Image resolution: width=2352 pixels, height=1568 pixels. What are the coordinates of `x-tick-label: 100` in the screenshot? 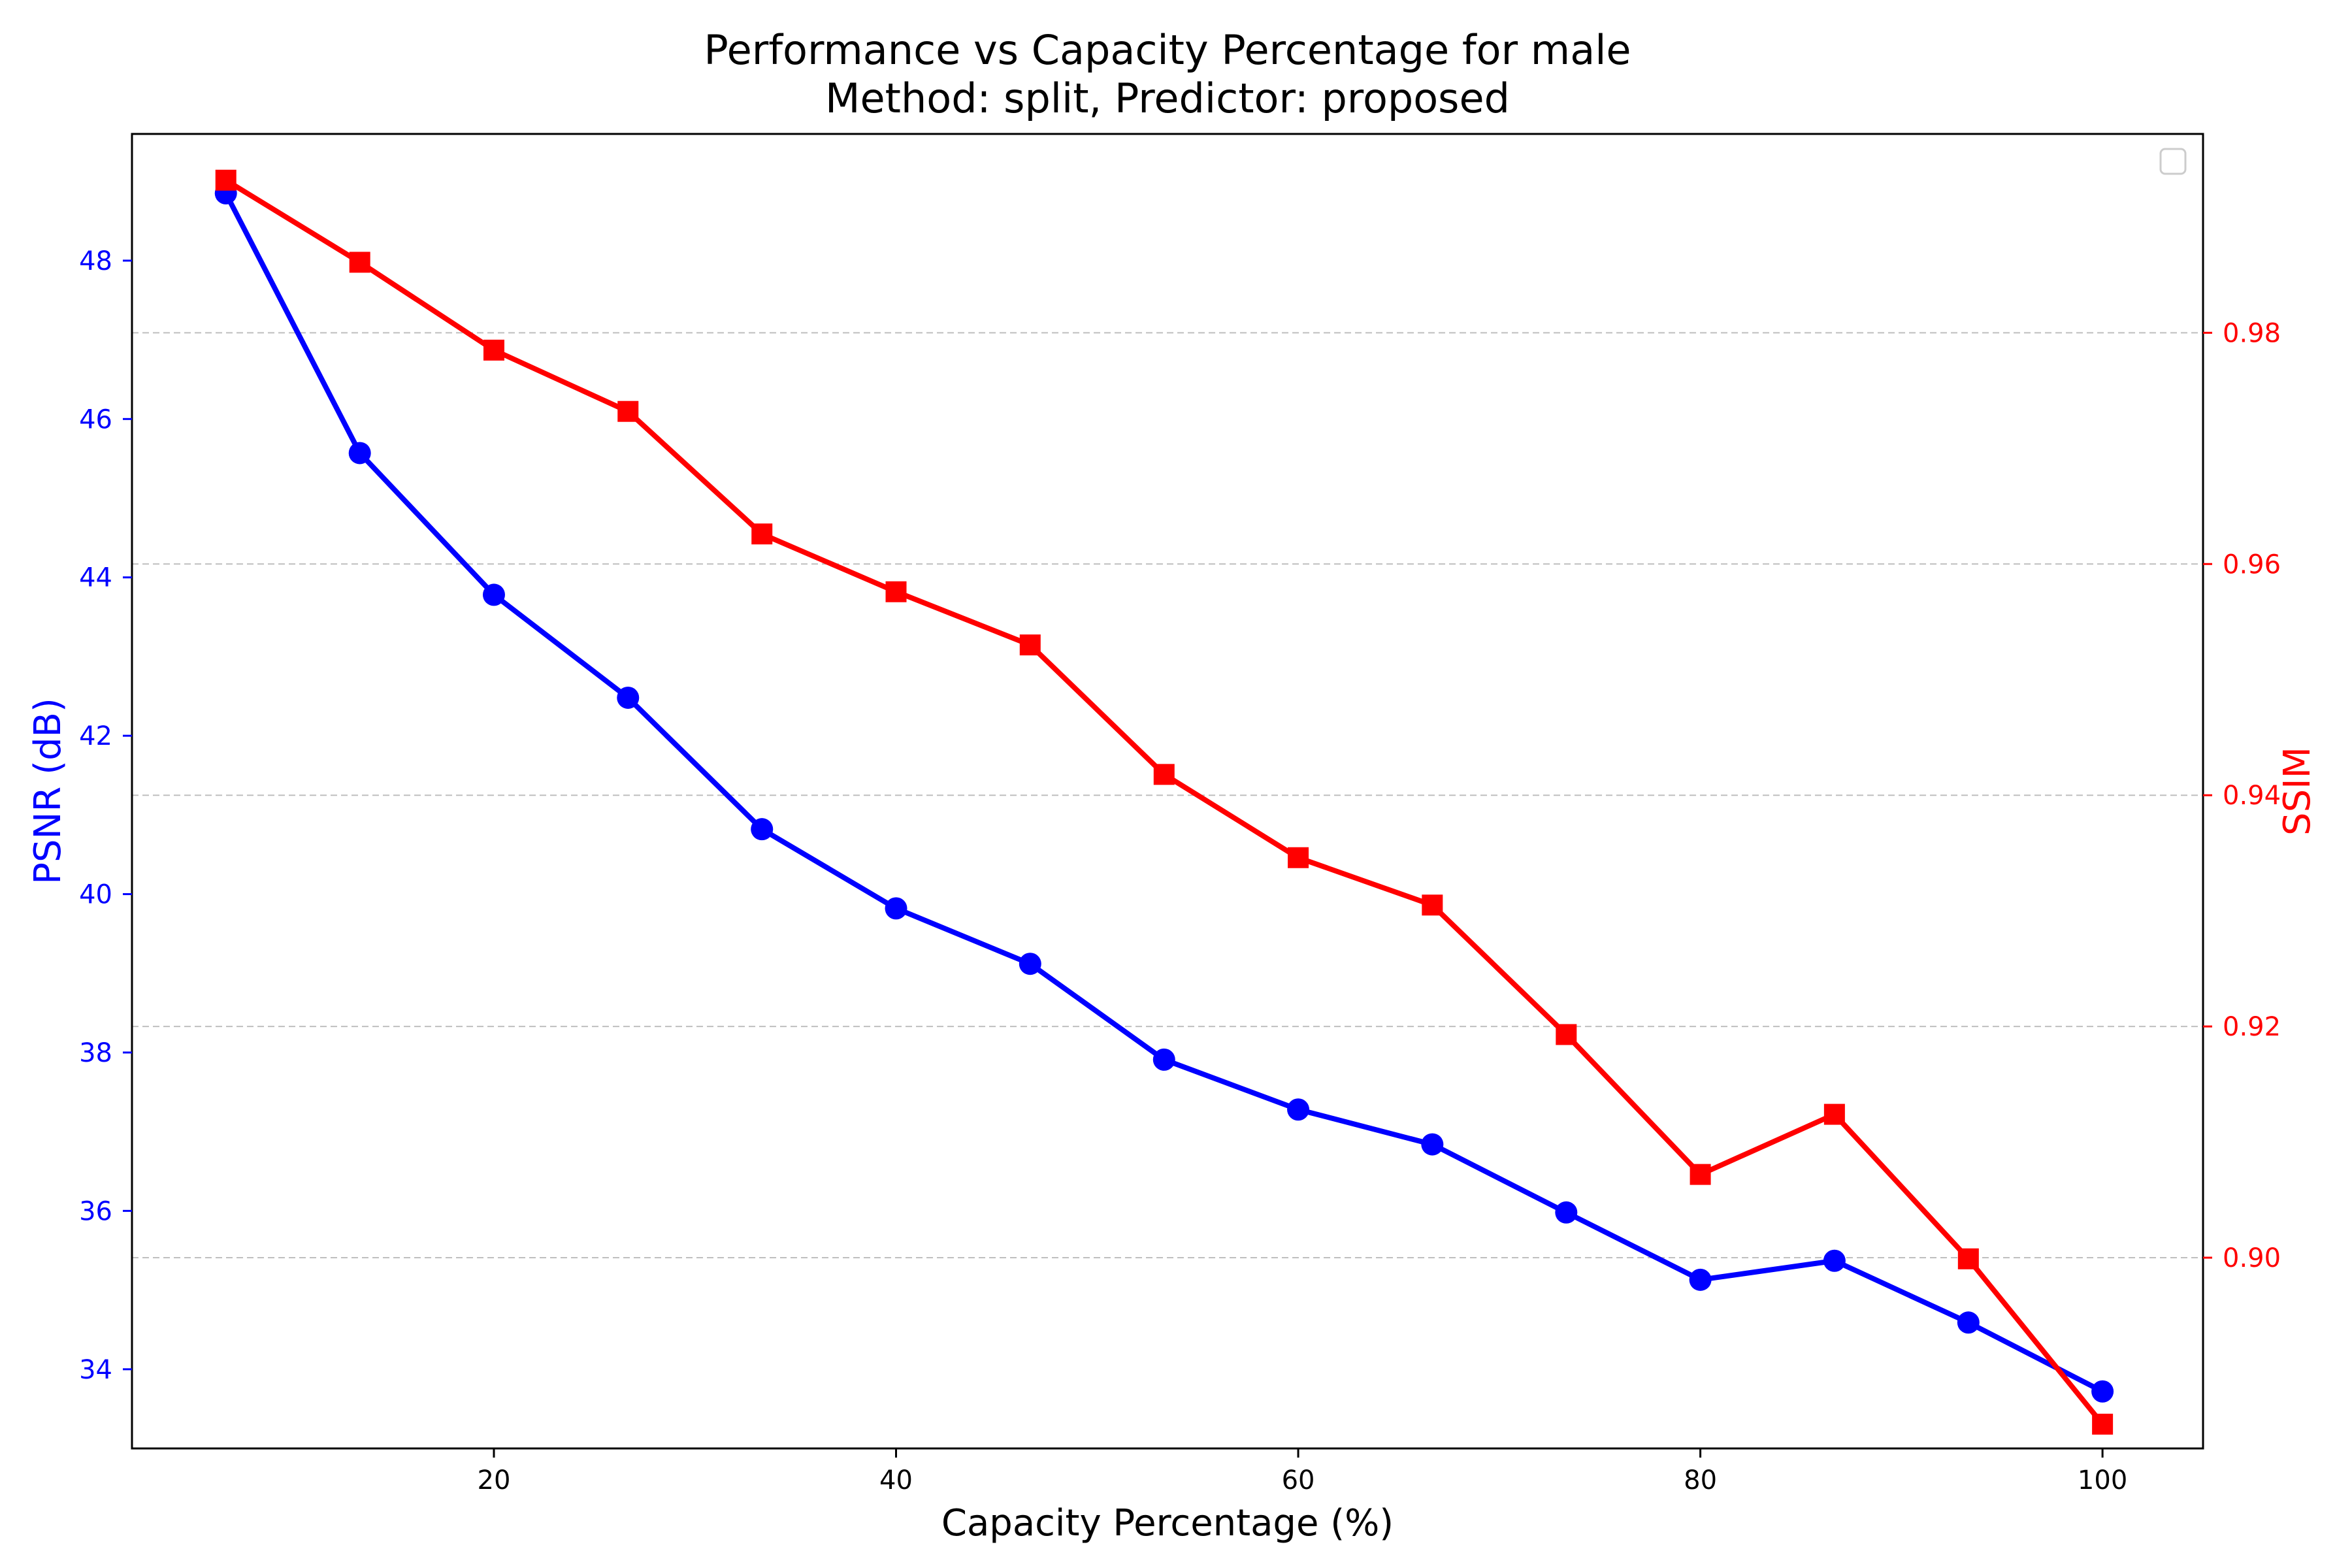 It's located at (2102, 1480).